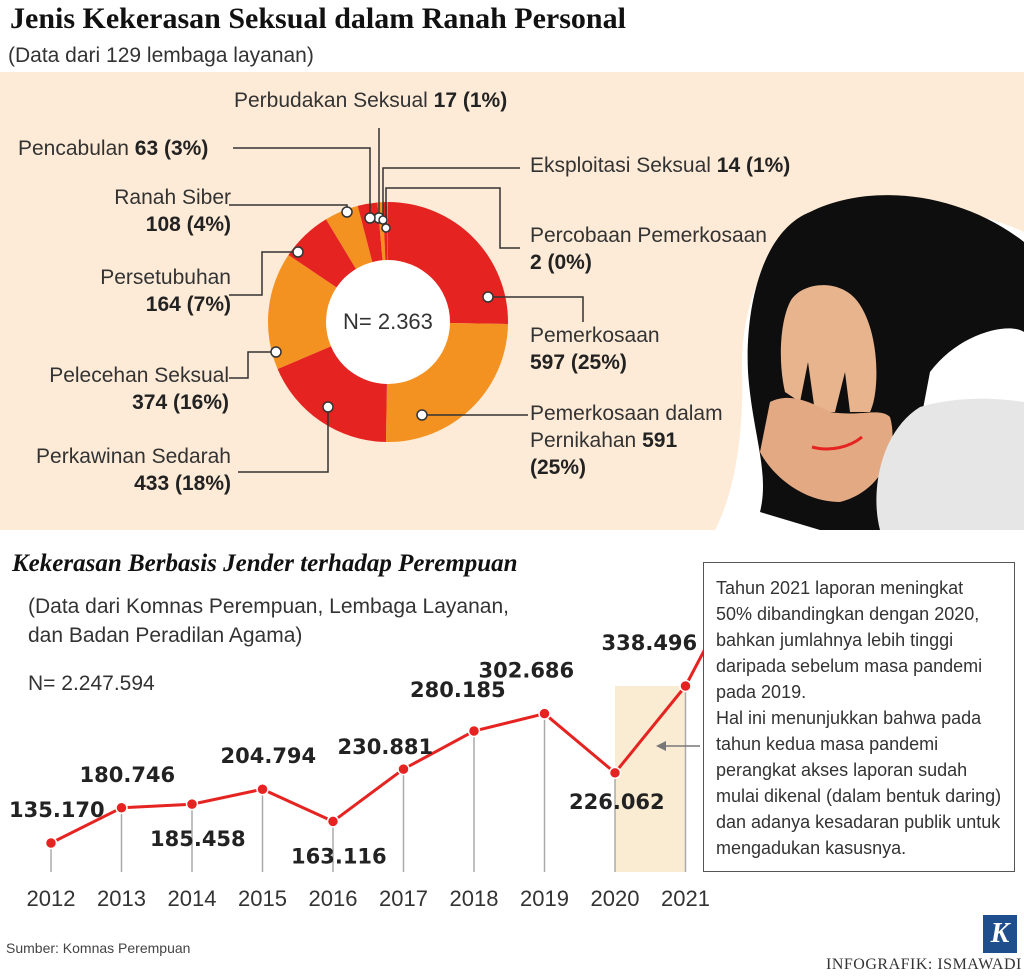 This screenshot has width=1024, height=980. I want to click on label-sedarah: Perkawinan Sedarah 433 (18%), so click(133, 470).